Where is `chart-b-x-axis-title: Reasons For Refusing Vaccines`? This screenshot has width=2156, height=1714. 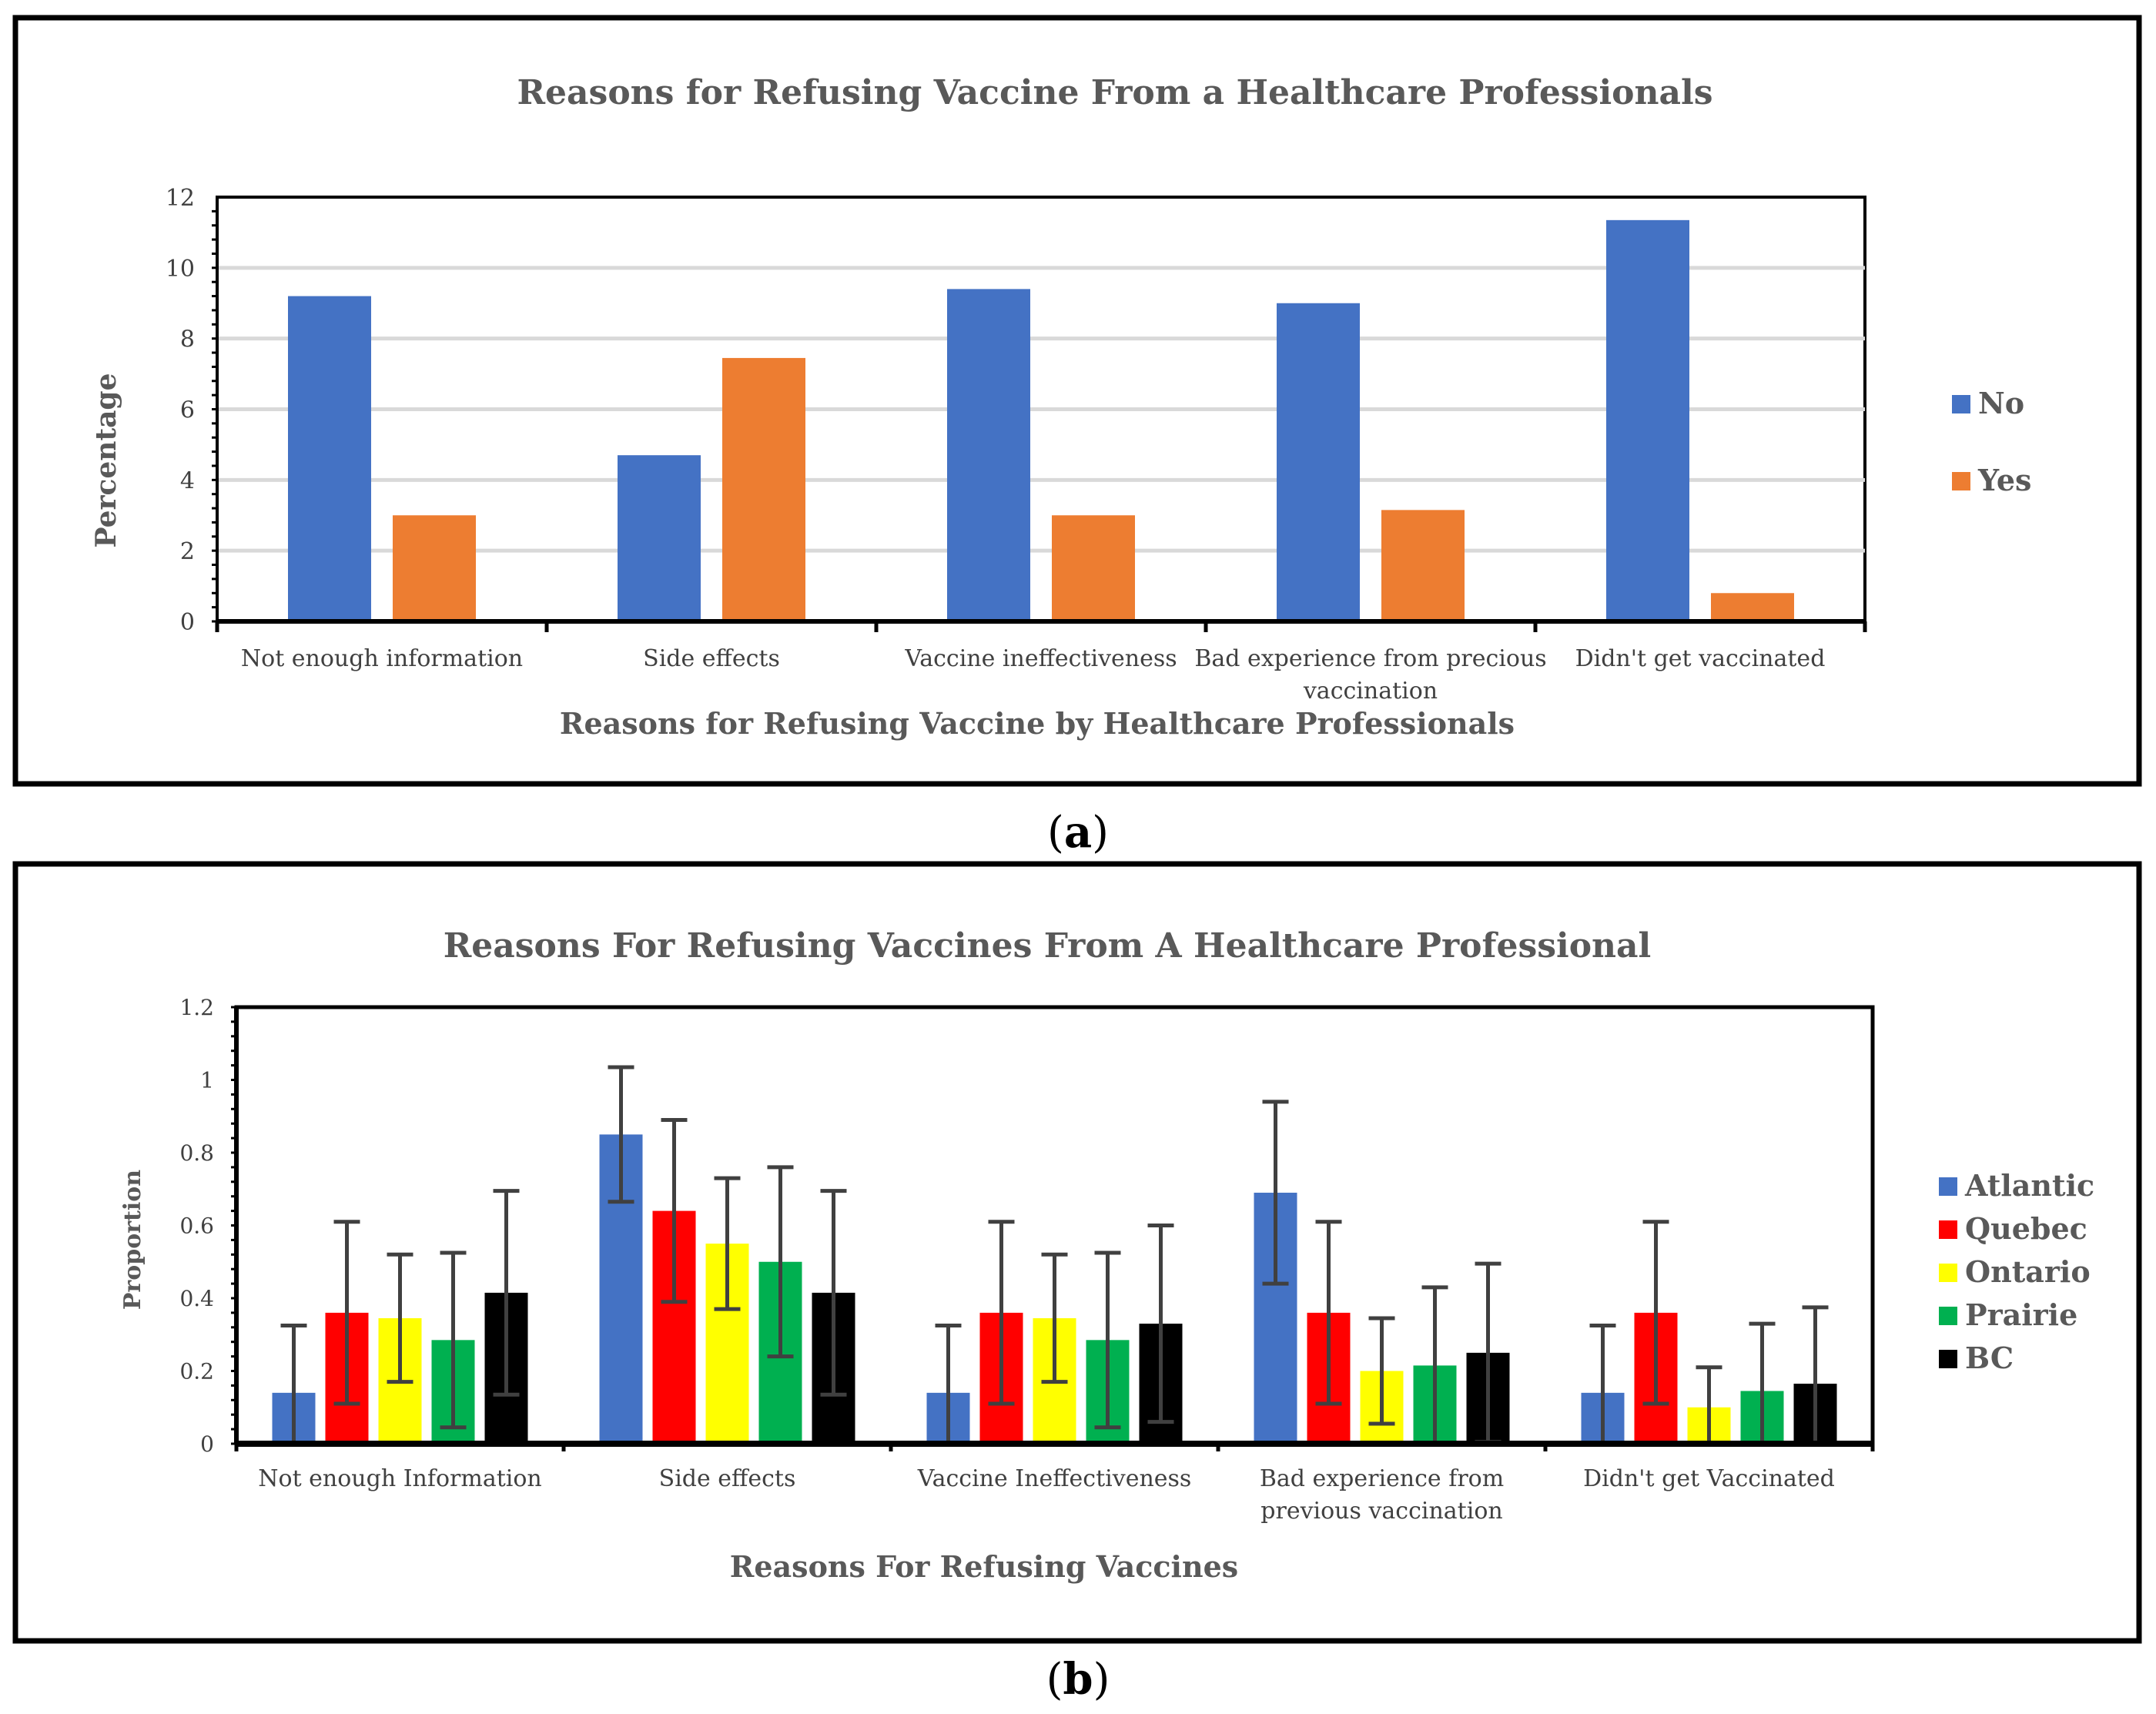
chart-b-x-axis-title: Reasons For Refusing Vaccines is located at coordinates (984, 1566).